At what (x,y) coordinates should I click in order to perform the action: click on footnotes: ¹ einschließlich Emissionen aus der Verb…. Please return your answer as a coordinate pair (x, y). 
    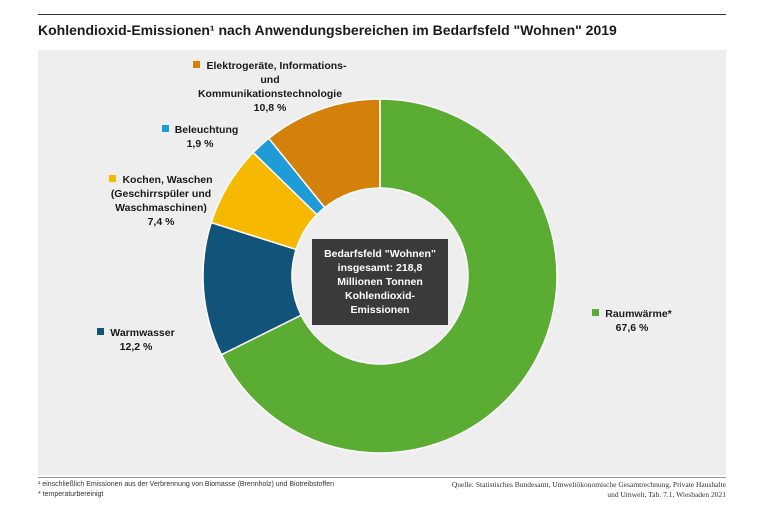
    Looking at the image, I should click on (186, 490).